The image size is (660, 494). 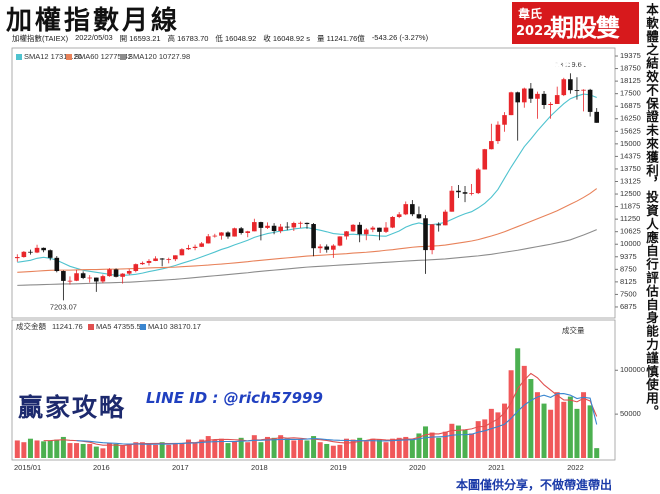 What do you see at coordinates (630, 413) in the screenshot?
I see `y-tick-label: 50000` at bounding box center [630, 413].